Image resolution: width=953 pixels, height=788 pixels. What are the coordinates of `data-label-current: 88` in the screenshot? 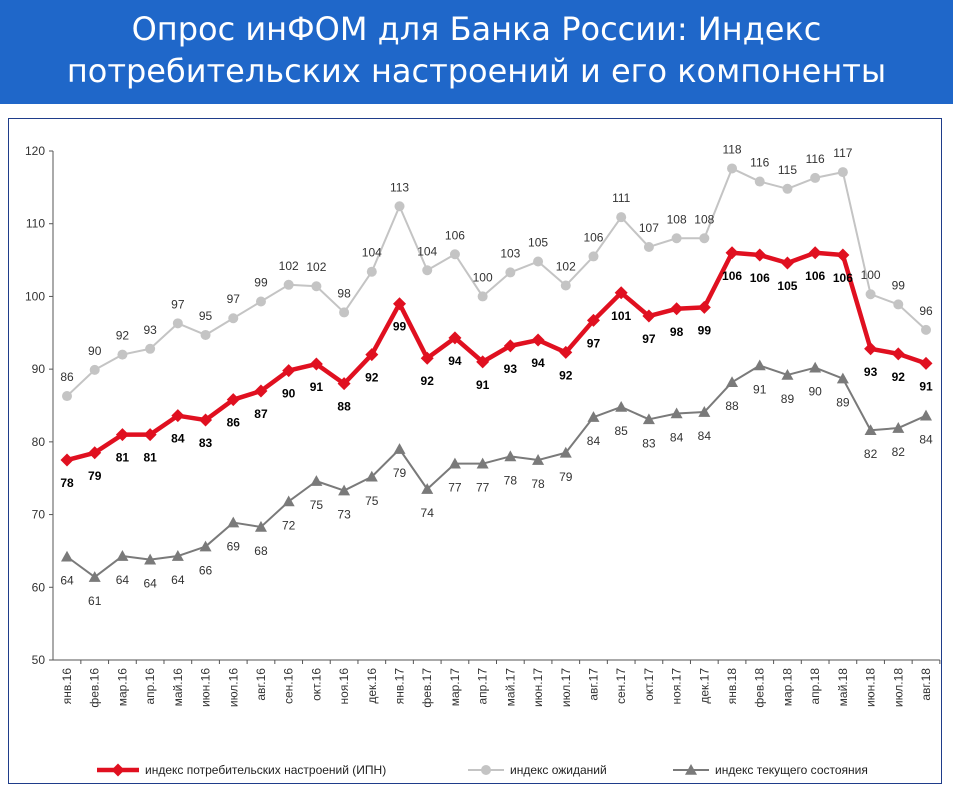 It's located at (732, 406).